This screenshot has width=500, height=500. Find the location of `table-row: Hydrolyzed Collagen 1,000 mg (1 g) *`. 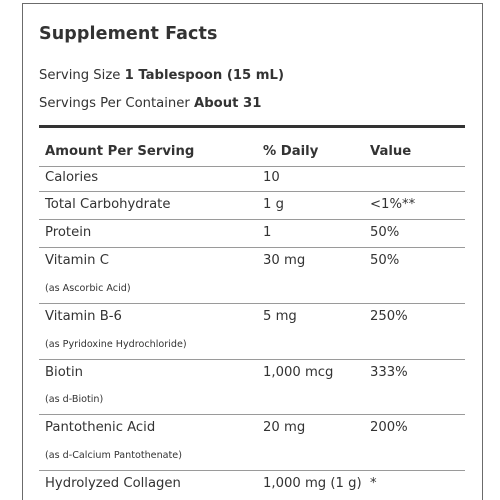

table-row: Hydrolyzed Collagen 1,000 mg (1 g) * is located at coordinates (252, 485).